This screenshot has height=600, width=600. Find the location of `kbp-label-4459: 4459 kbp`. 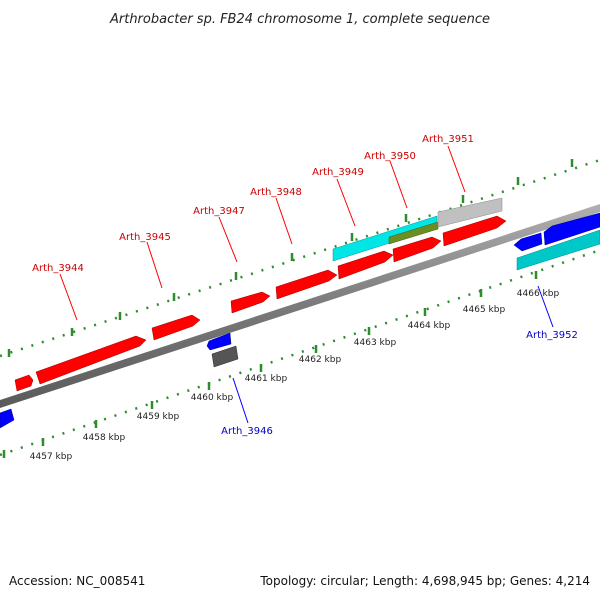

kbp-label-4459: 4459 kbp is located at coordinates (158, 417).